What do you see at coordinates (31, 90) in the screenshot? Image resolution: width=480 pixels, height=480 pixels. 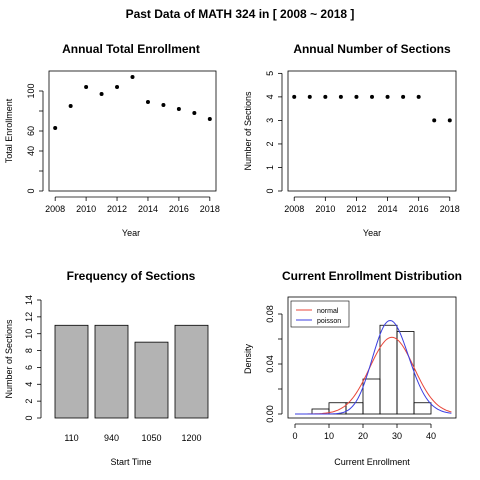 I see `y-tick-label: 100` at bounding box center [31, 90].